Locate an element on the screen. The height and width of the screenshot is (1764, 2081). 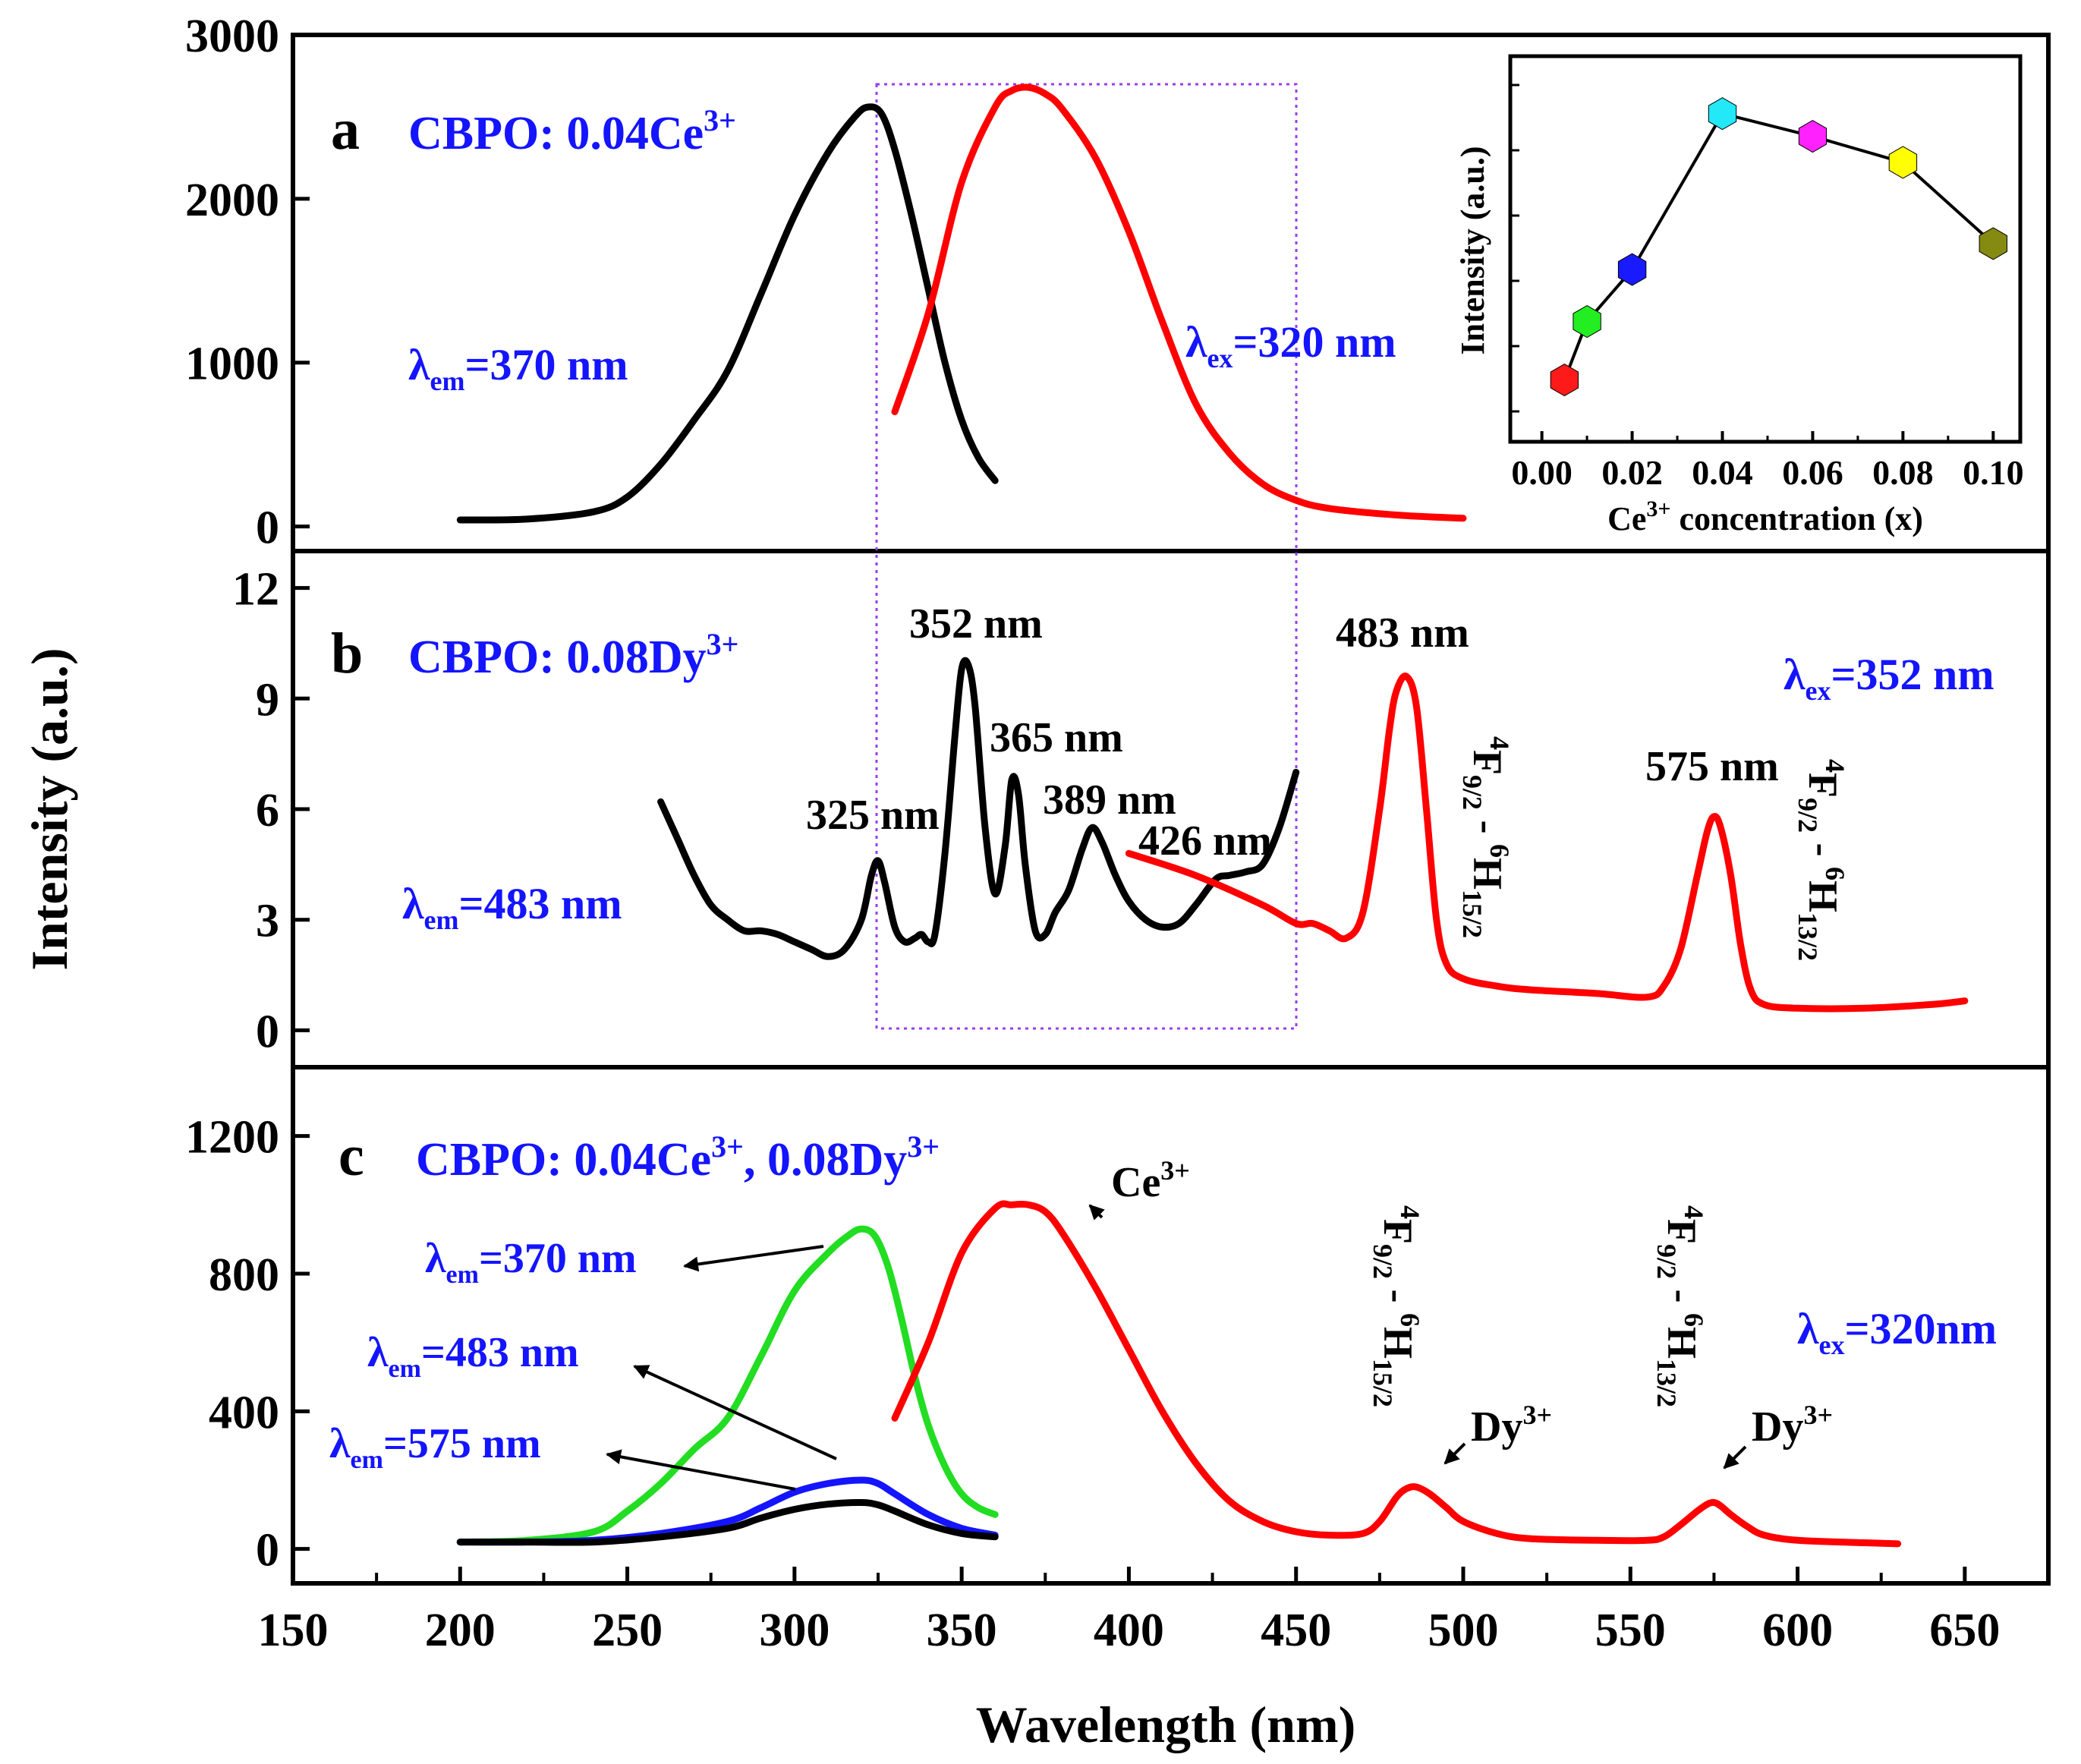
panel-b-y-tick-label: 6 is located at coordinates (268, 810).